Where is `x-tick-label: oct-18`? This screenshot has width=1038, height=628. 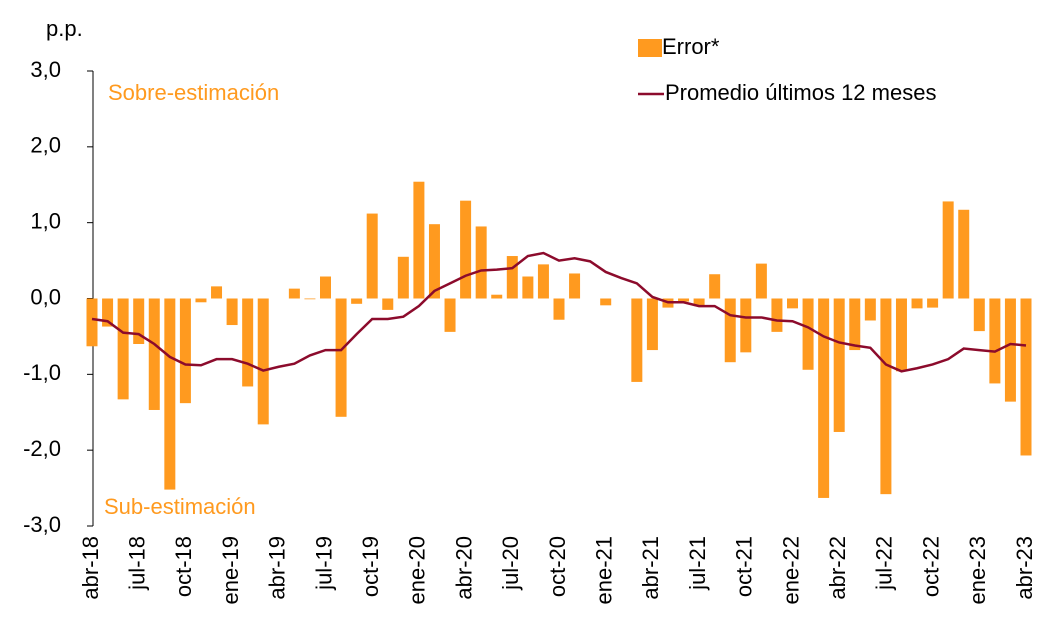
x-tick-label: oct-18 is located at coordinates (183, 566).